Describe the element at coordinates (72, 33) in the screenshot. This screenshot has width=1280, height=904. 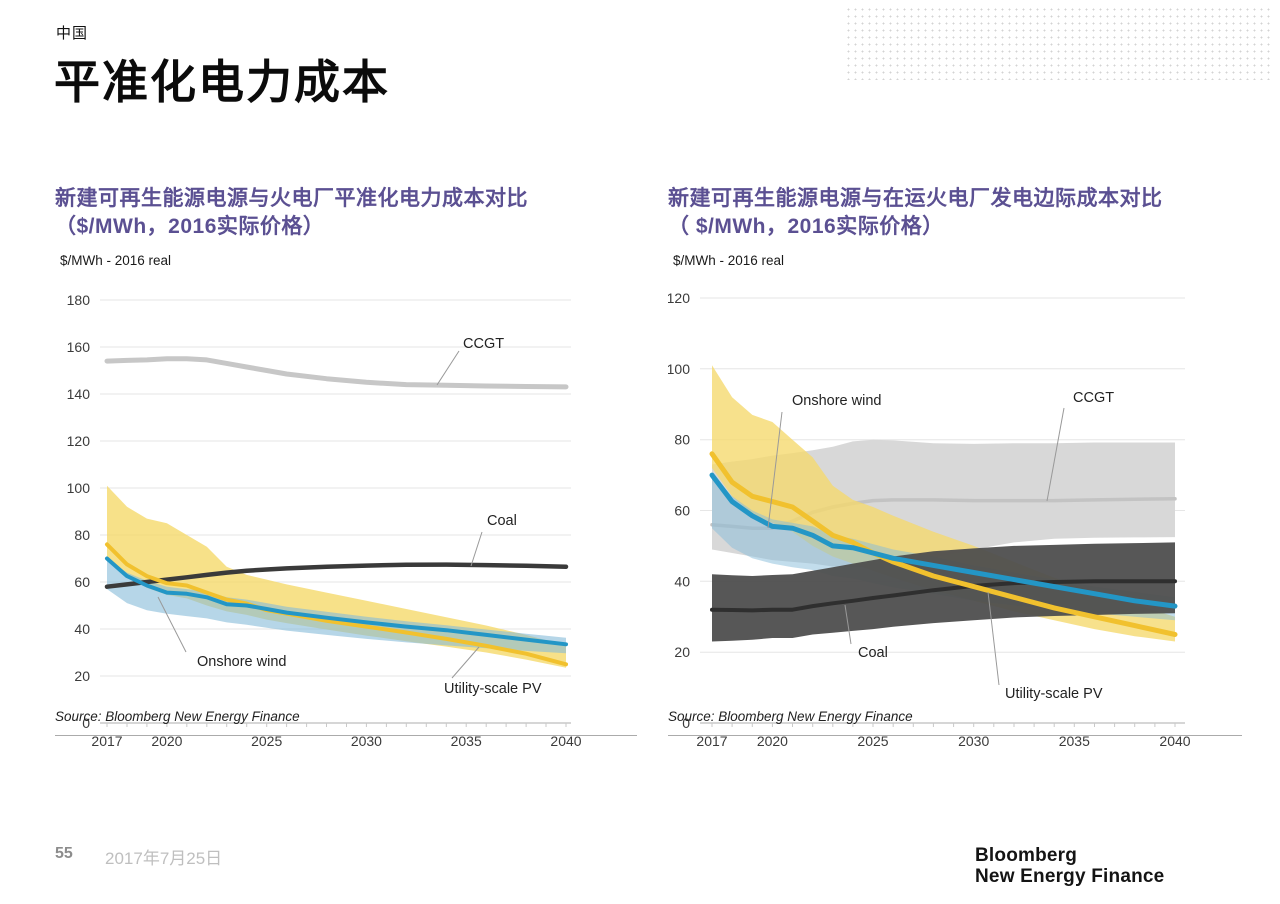
I see `slide-kicker: 中国` at that location.